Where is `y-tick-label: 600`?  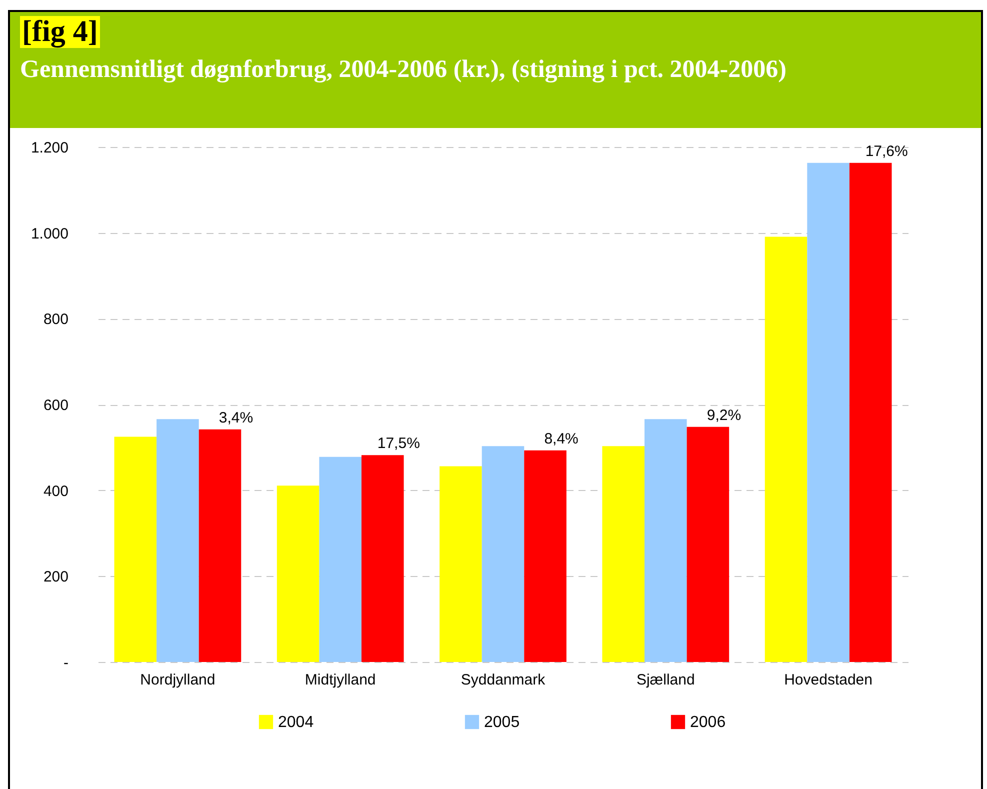 y-tick-label: 600 is located at coordinates (55, 405).